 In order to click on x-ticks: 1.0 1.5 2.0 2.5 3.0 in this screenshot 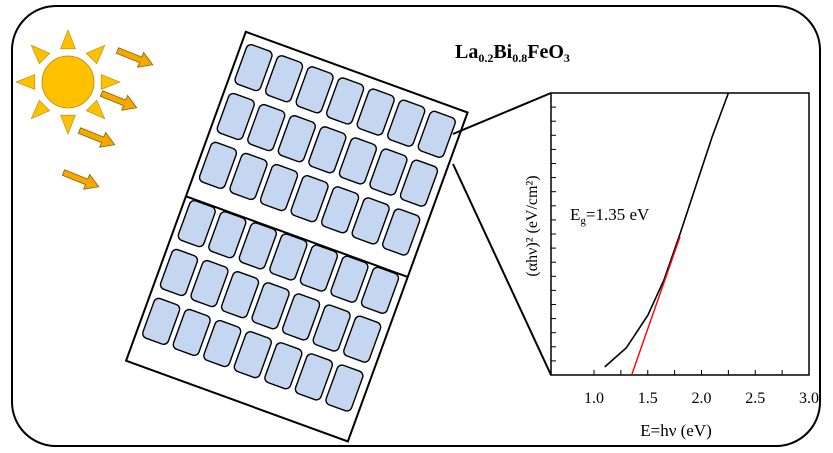, I will do `click(701, 388)`.